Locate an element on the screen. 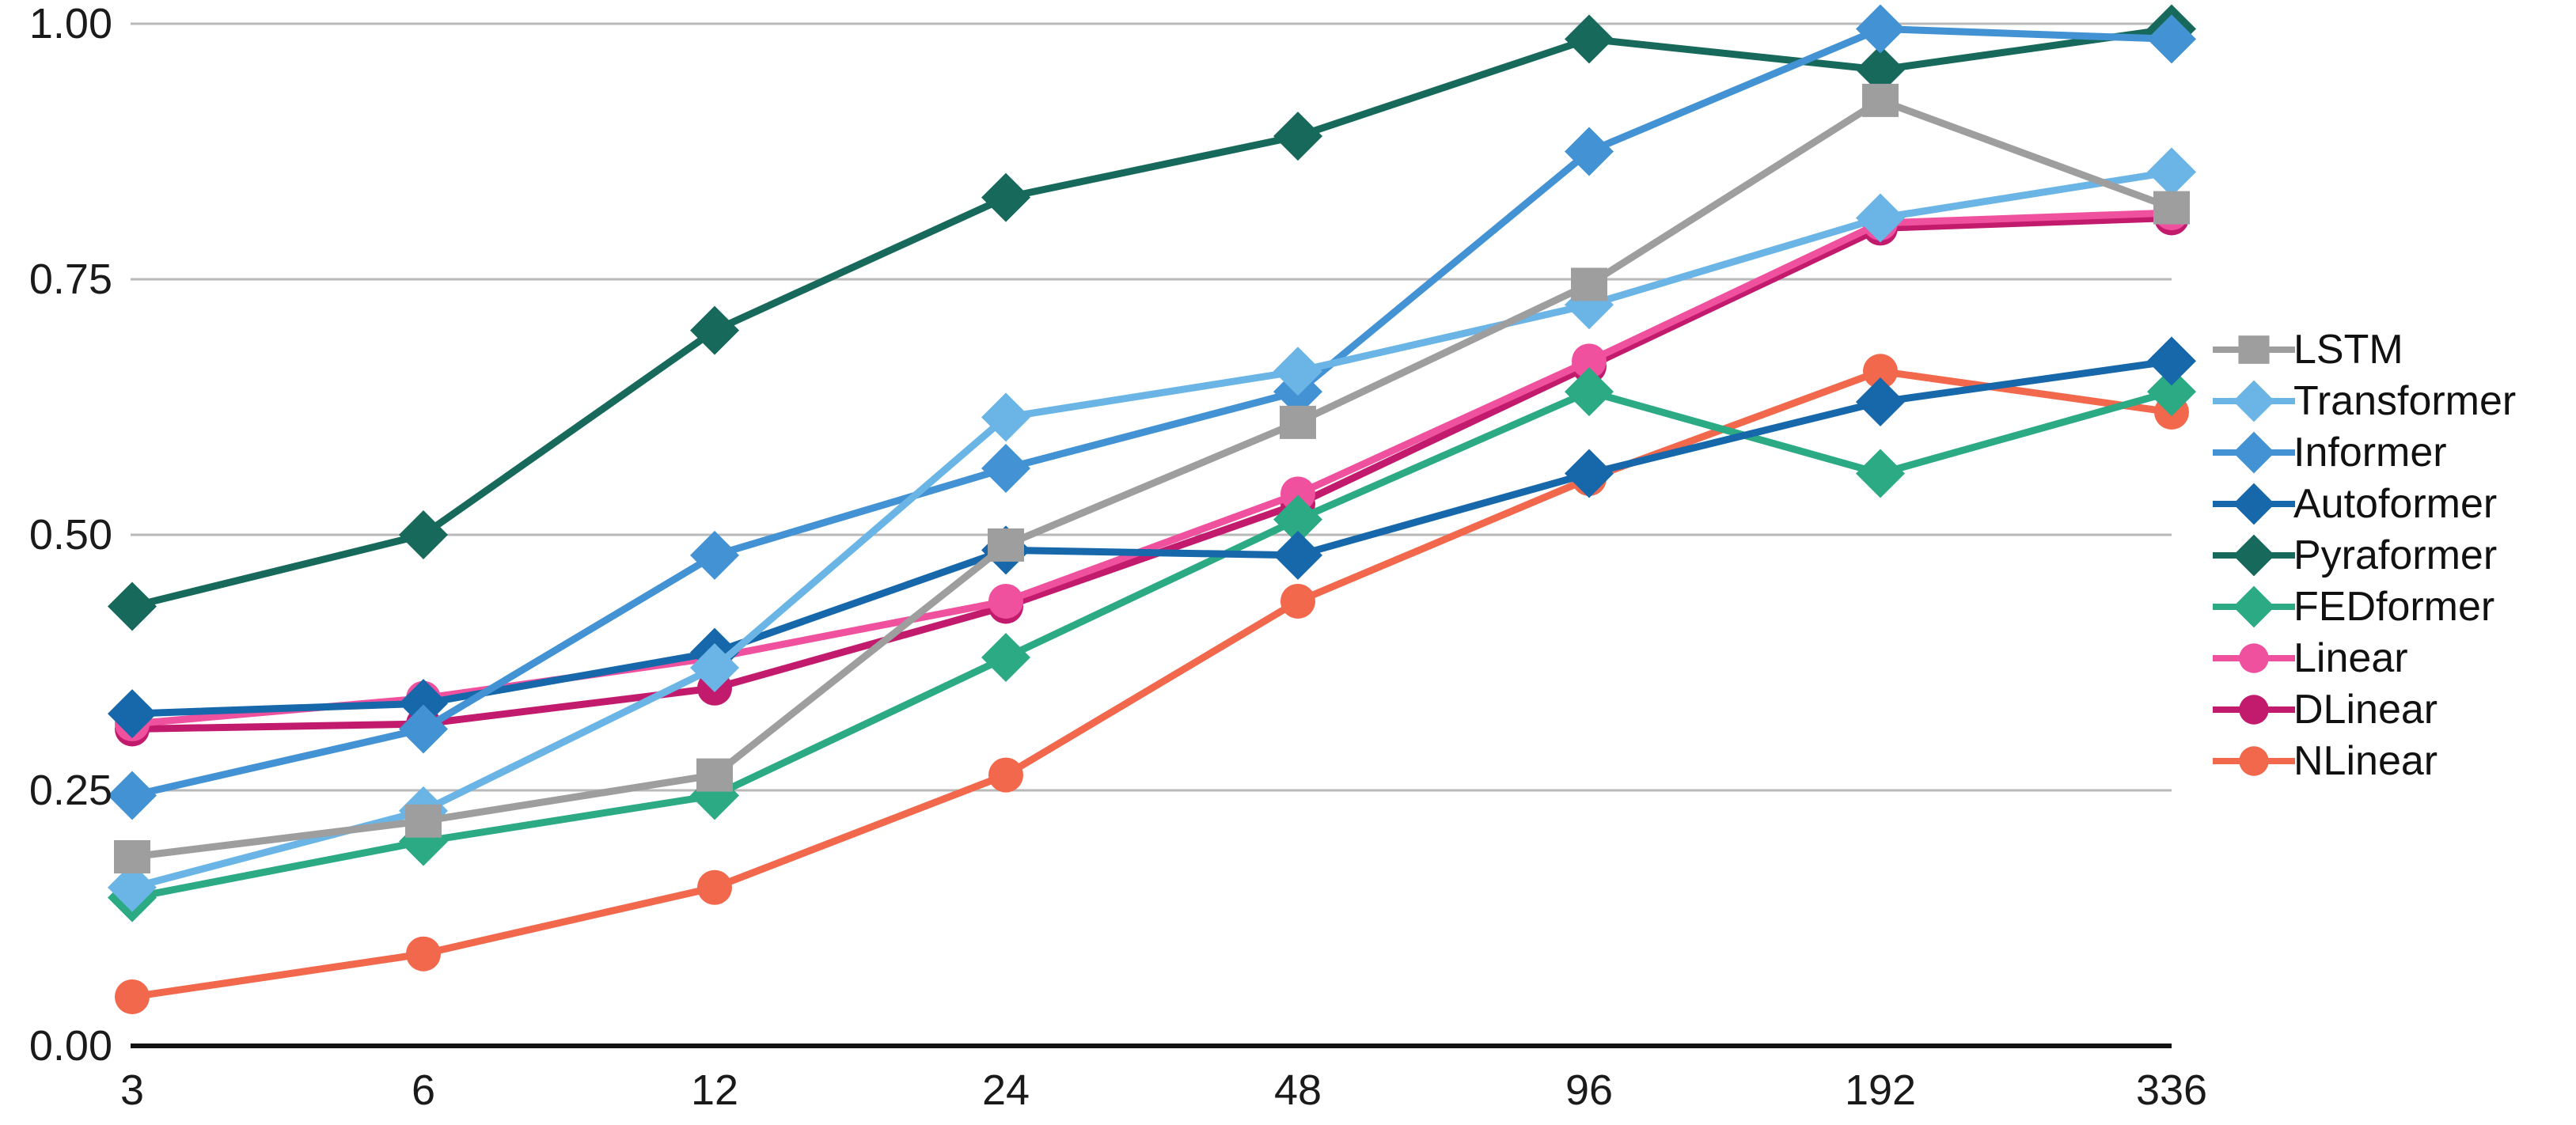 The image size is (2576, 1125). x-tick-label-96: 96 is located at coordinates (1589, 1090).